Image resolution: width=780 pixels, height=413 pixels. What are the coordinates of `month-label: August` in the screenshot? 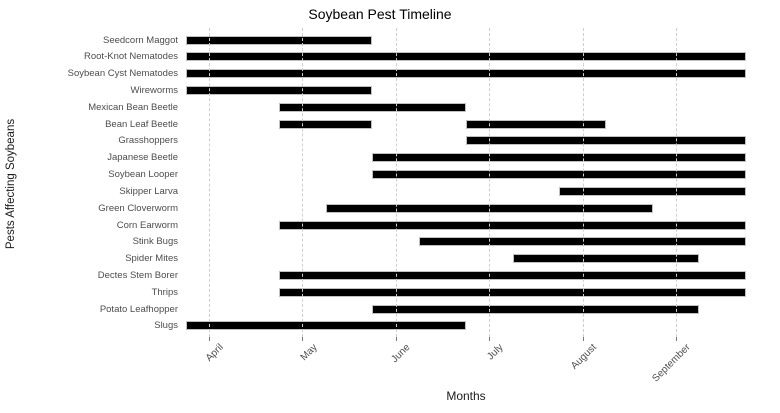 It's located at (584, 357).